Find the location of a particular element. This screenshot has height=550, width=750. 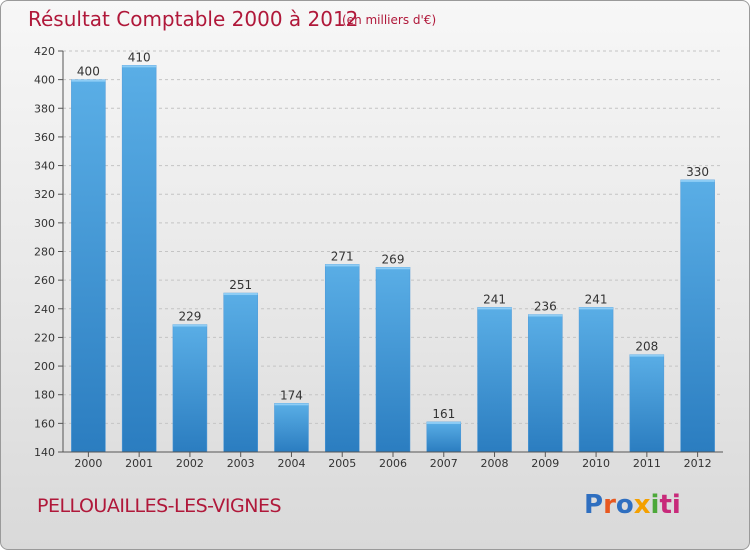

y-tick-label: 420 is located at coordinates (44, 51).